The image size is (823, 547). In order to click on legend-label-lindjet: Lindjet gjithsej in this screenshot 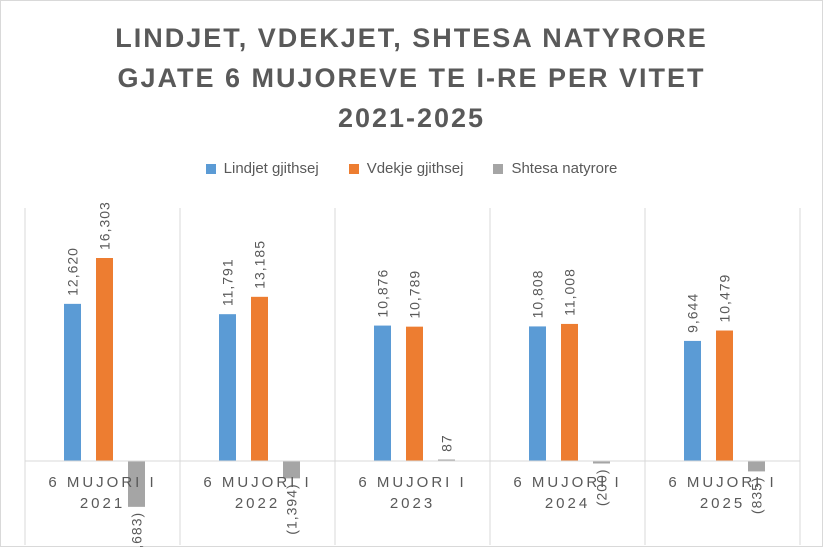, I will do `click(271, 168)`.